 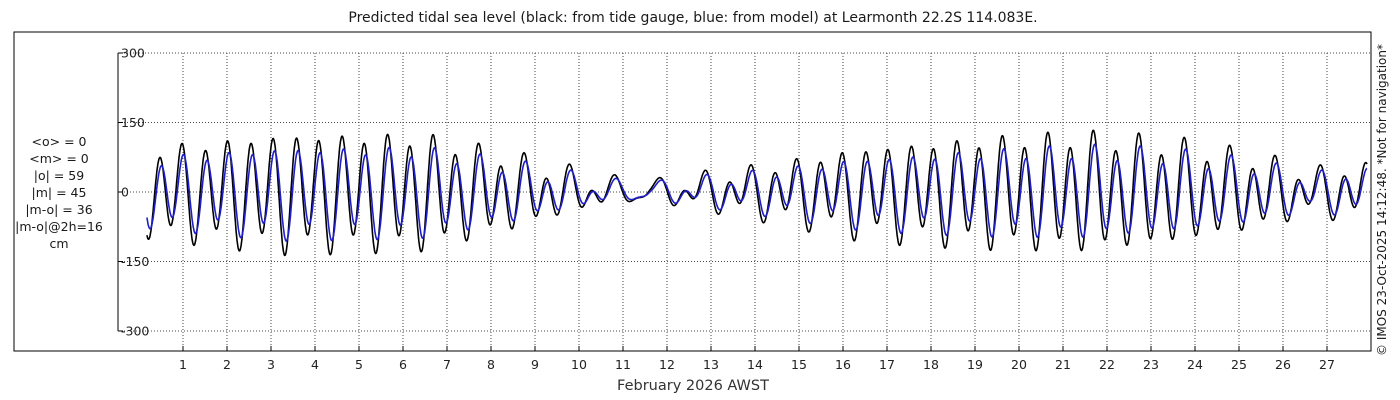 I want to click on x-tick-label: 14, so click(x=755, y=364).